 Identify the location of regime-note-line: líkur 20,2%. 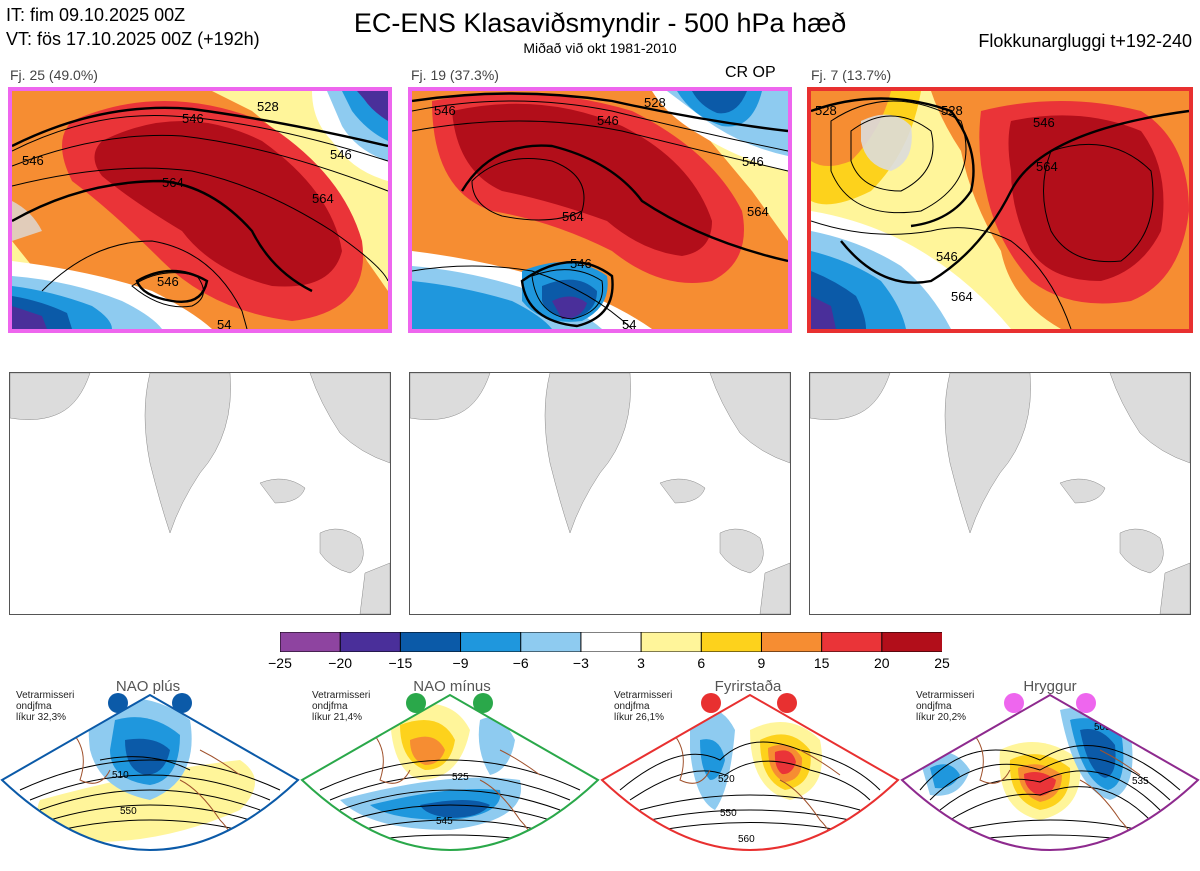
(941, 717).